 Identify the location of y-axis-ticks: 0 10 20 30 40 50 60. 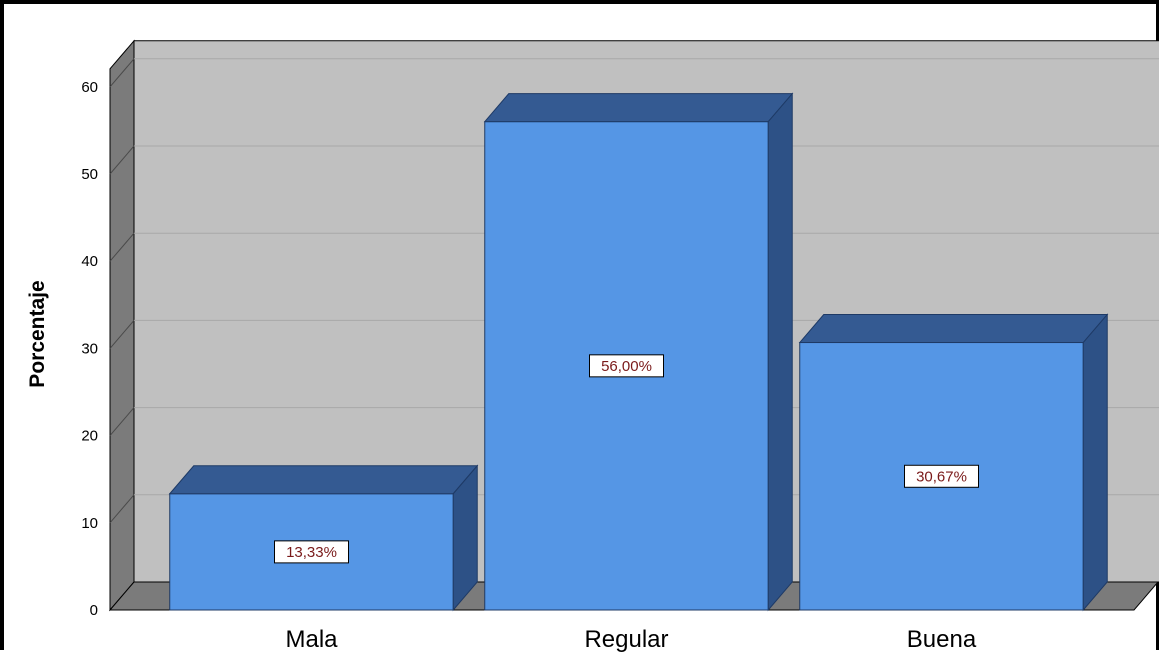
(89, 349).